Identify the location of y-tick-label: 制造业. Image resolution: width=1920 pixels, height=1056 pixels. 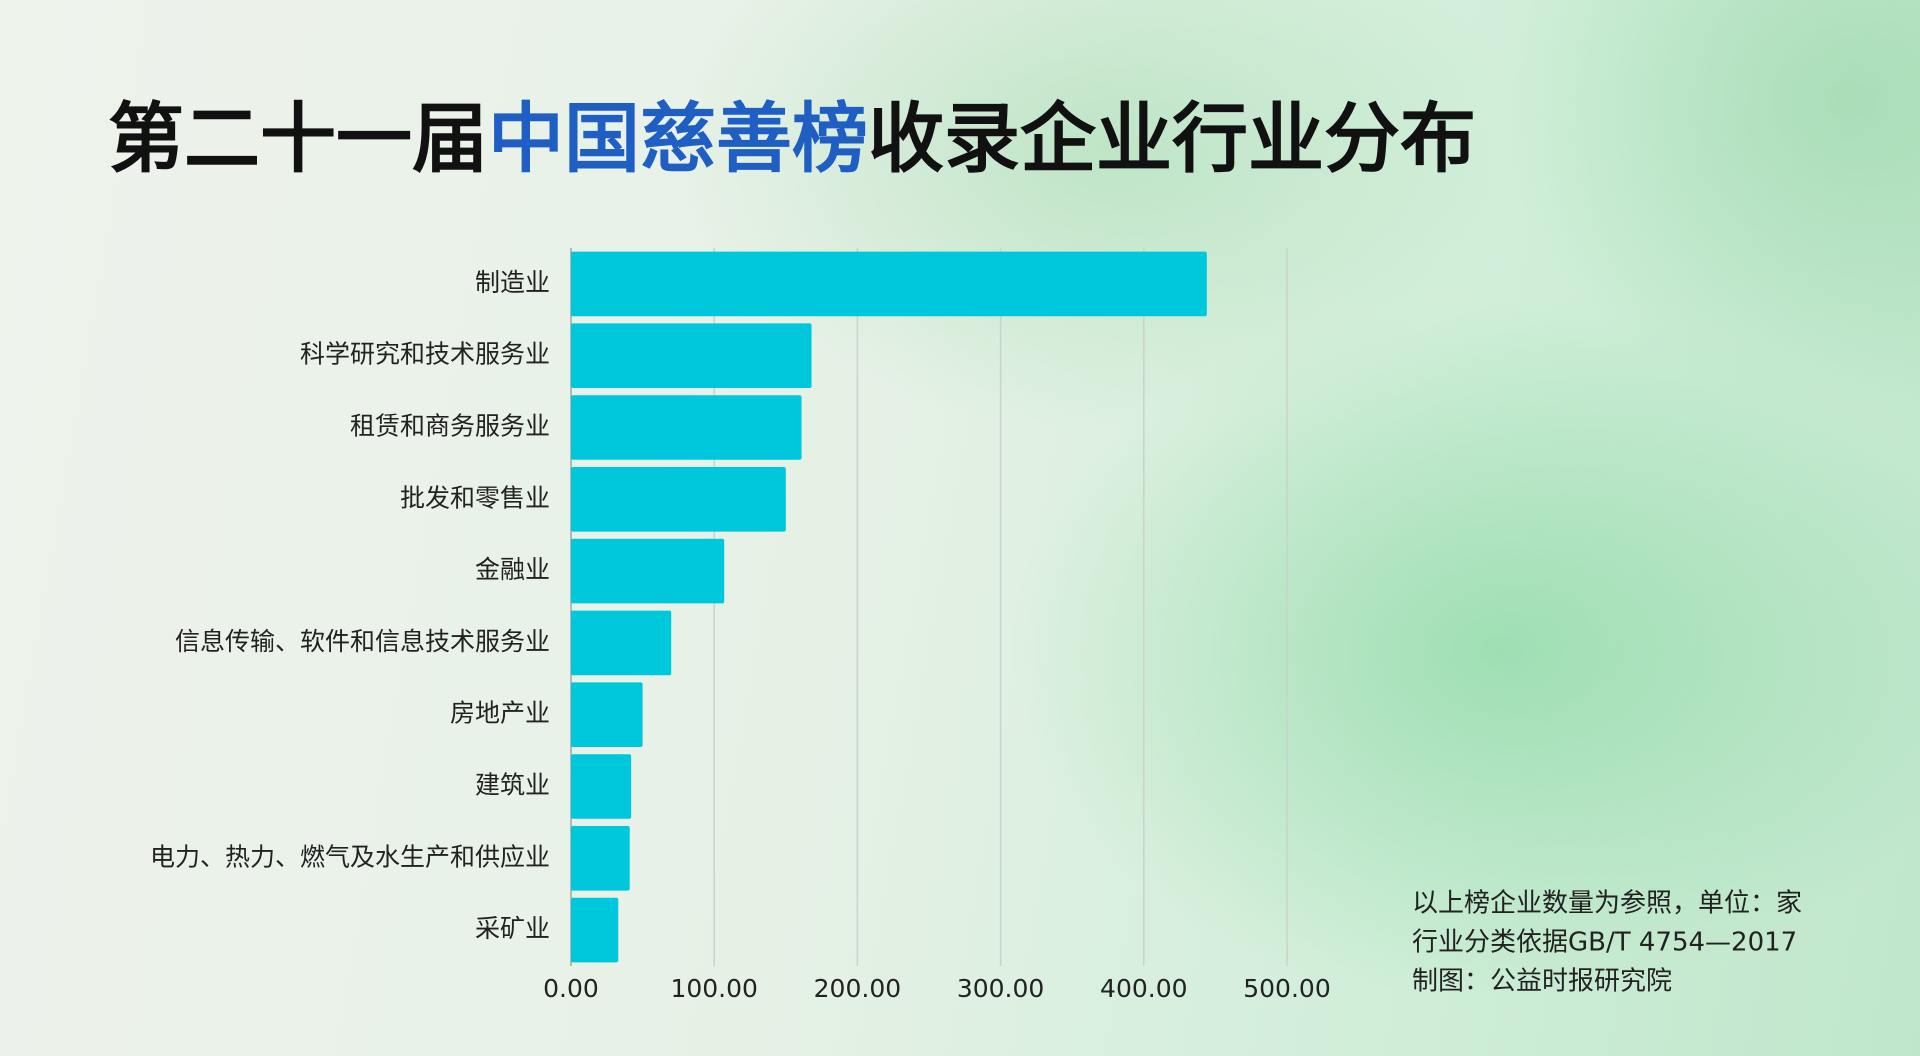
(512, 282).